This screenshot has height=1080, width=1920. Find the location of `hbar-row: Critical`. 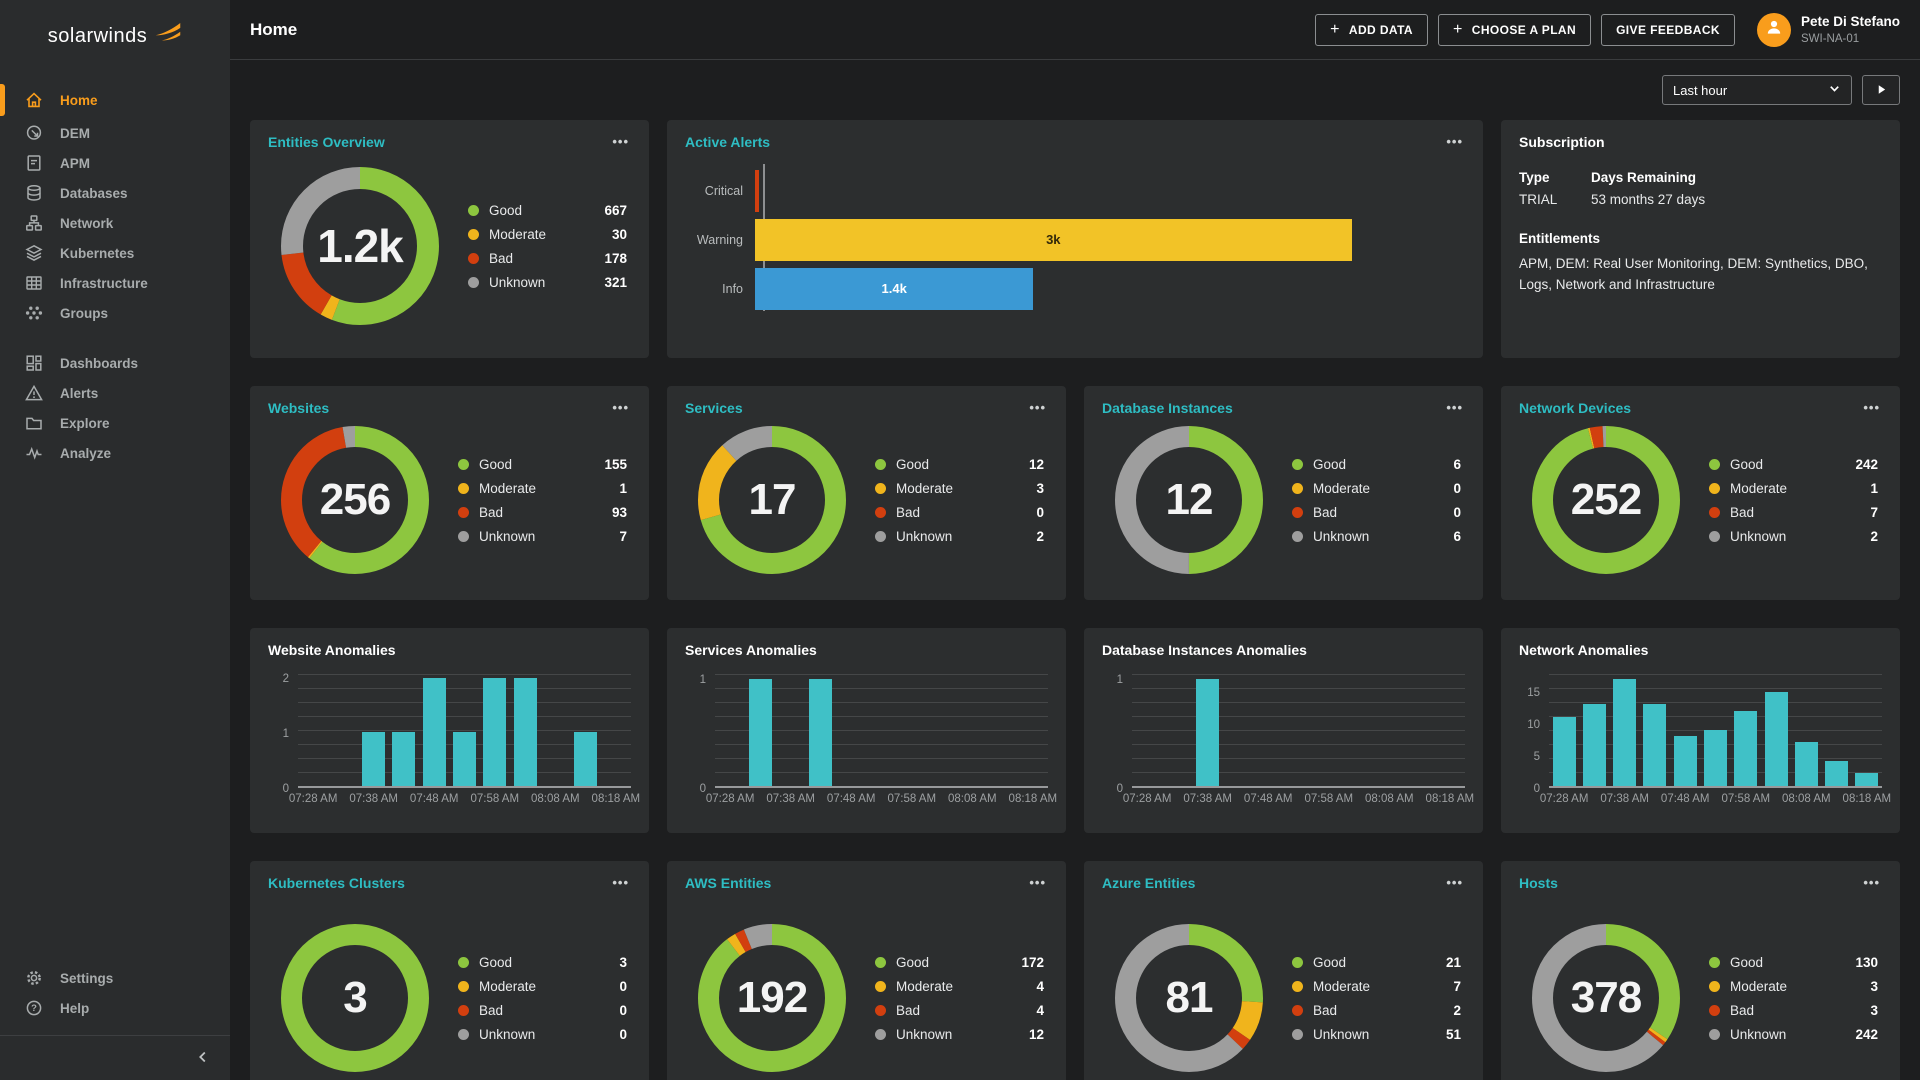

hbar-row: Critical is located at coordinates (1075, 190).